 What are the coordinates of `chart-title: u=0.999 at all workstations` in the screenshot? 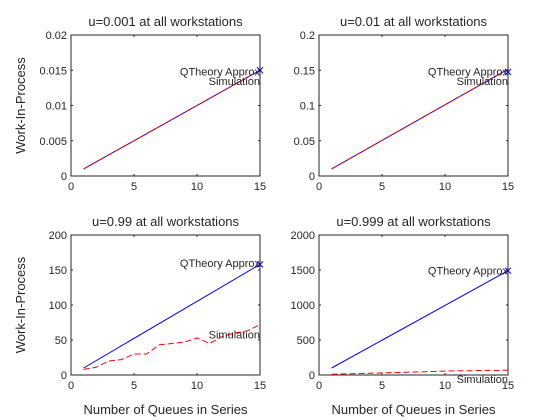 It's located at (413, 221).